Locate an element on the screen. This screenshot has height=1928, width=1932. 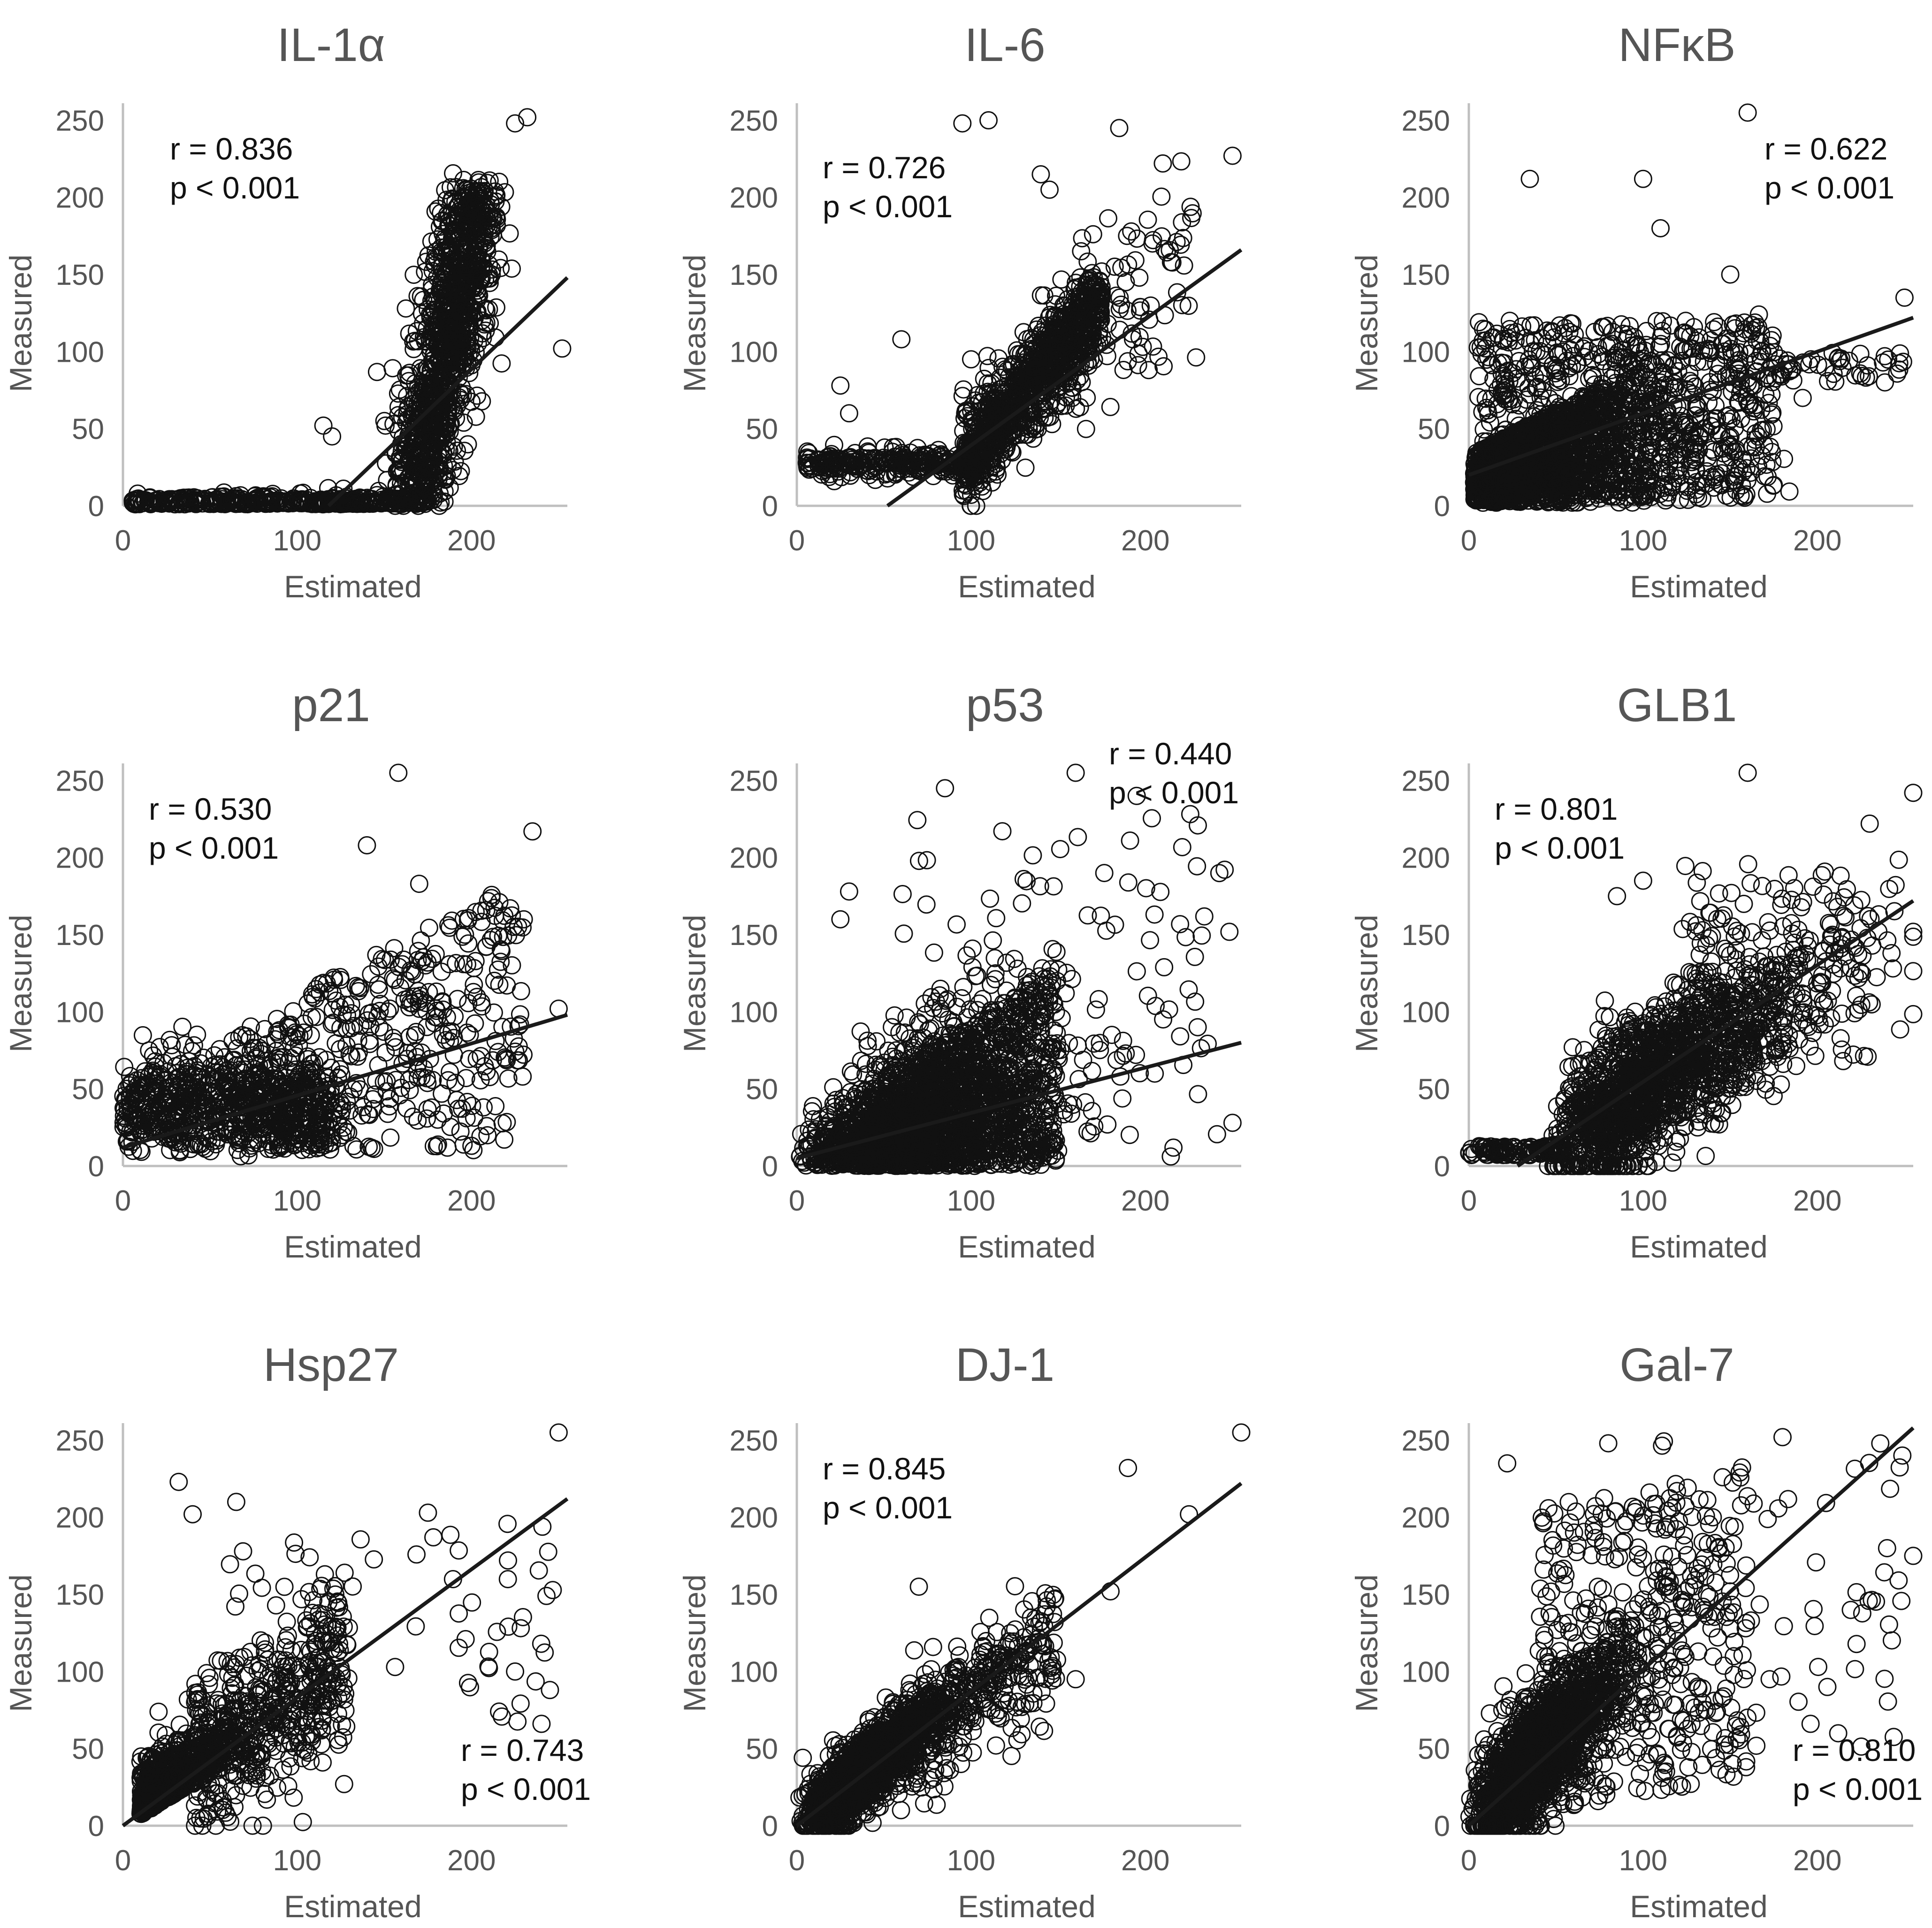
x-tick-label: 0 is located at coordinates (797, 541).